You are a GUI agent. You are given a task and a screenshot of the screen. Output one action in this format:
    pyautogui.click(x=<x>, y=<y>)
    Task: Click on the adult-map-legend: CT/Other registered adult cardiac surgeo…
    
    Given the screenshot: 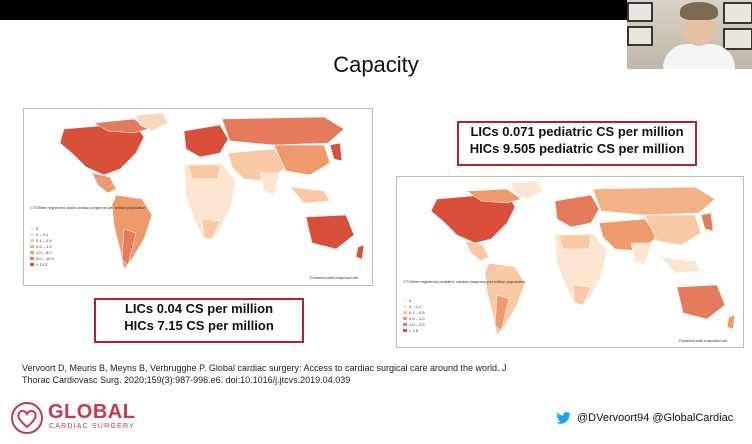 What is the action you would take?
    pyautogui.click(x=87, y=236)
    